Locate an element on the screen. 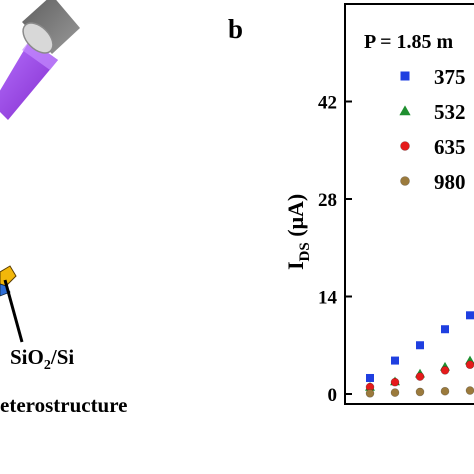  legend-label: 980 is located at coordinates (450, 182).